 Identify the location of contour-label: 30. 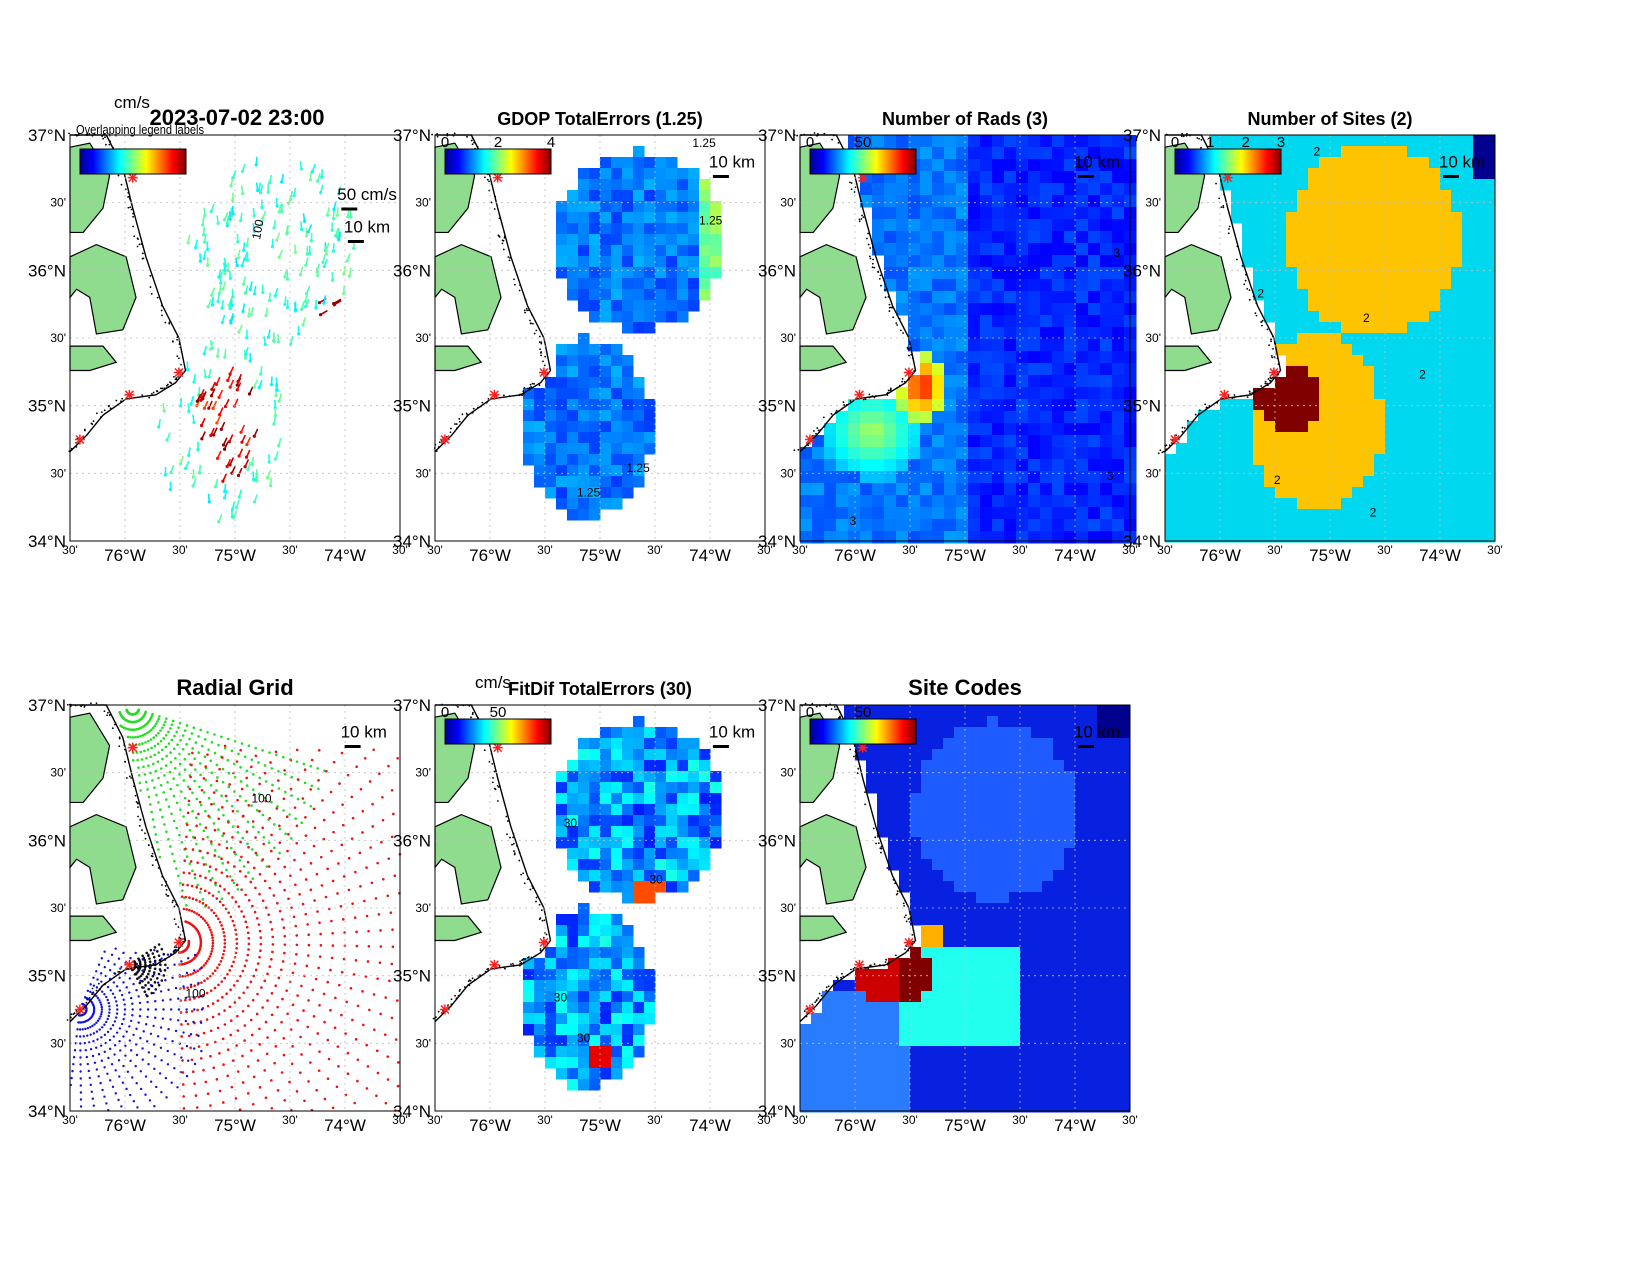
(657, 880).